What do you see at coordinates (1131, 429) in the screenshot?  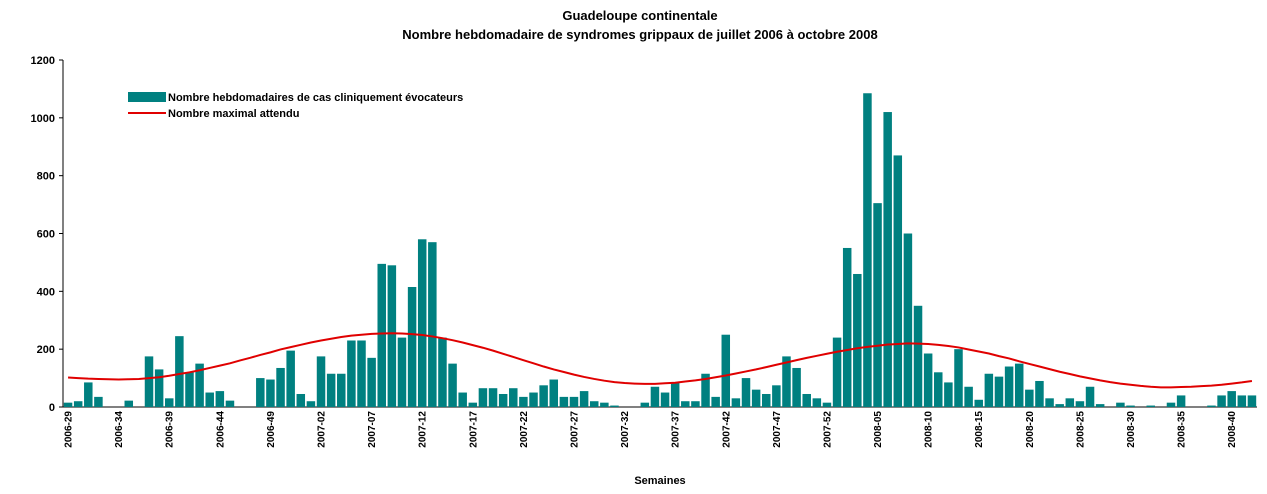 I see `x-tick-label: 2008-30` at bounding box center [1131, 429].